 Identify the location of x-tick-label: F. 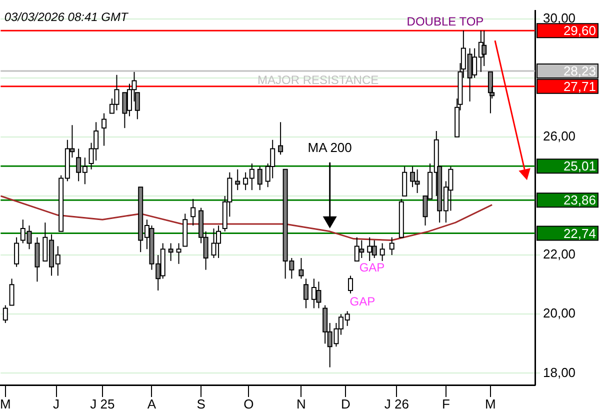
(446, 404).